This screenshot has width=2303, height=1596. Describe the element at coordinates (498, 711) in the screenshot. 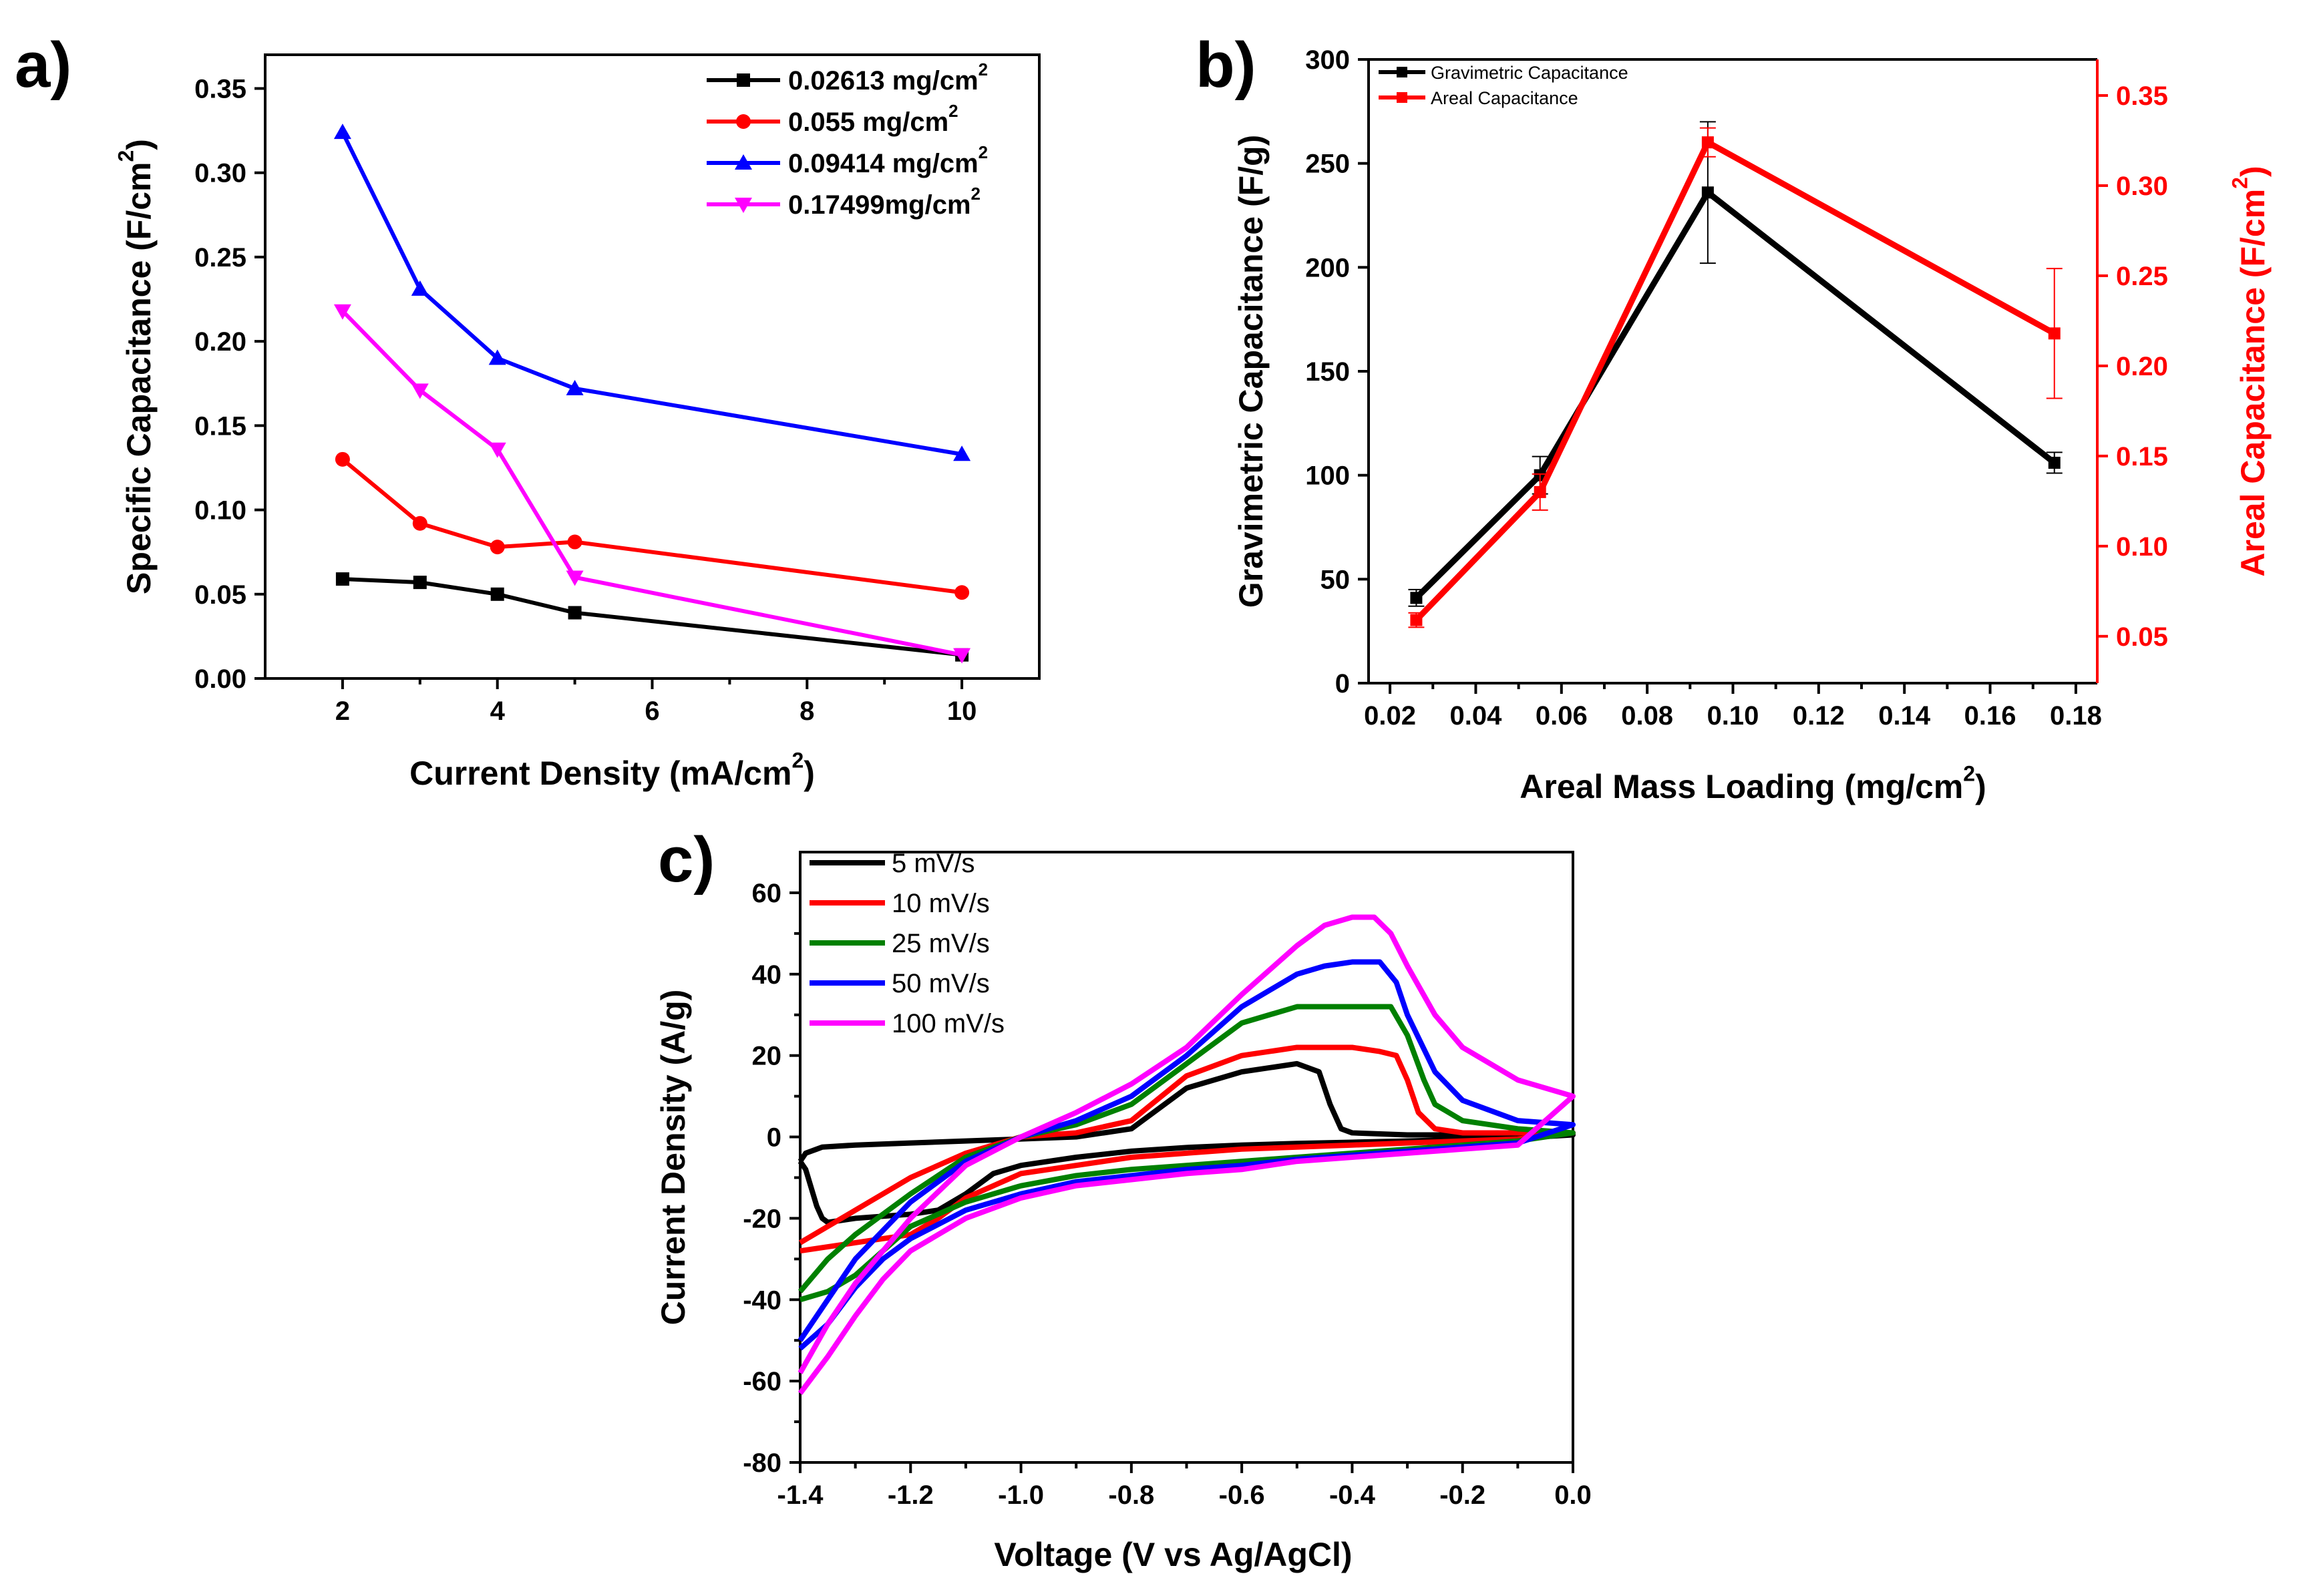

I see `x-tick-label: 4` at that location.